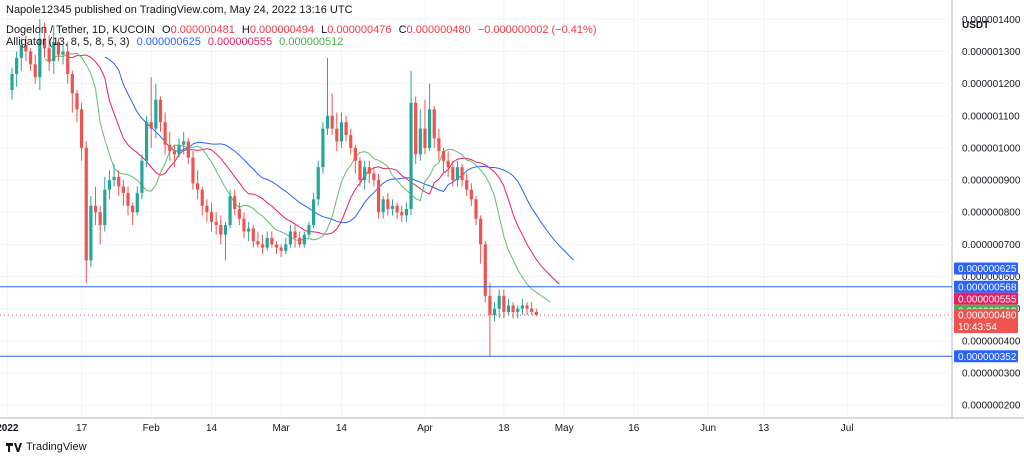 This screenshot has width=1024, height=460. I want to click on y-tick-label: 0.000001400, so click(991, 20).